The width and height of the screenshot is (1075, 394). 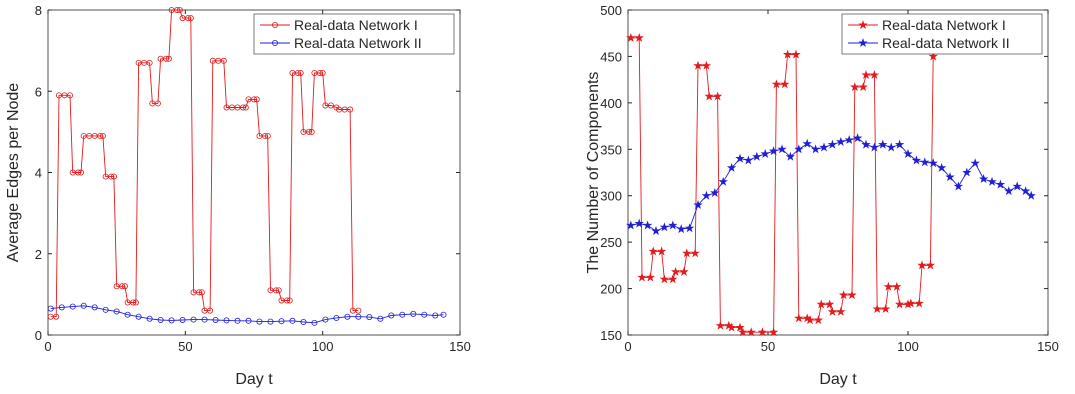 What do you see at coordinates (247, 314) in the screenshot?
I see `line` at bounding box center [247, 314].